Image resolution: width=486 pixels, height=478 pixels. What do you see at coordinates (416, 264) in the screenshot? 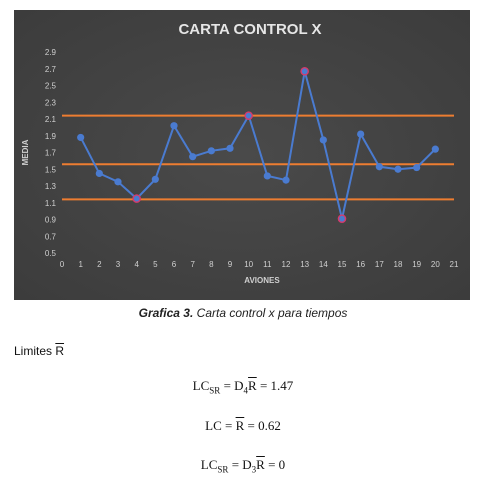
I see `x-tick-label: 19` at bounding box center [416, 264].